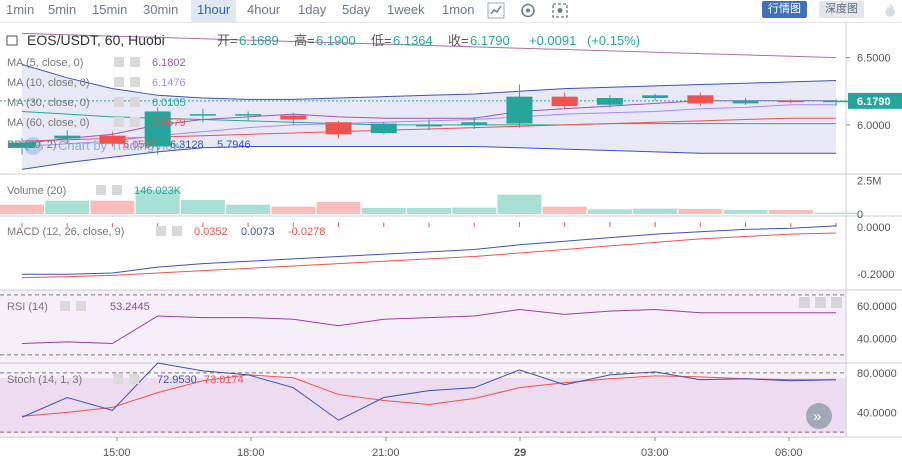  What do you see at coordinates (386, 453) in the screenshot?
I see `time-tick-label: 21:00` at bounding box center [386, 453].